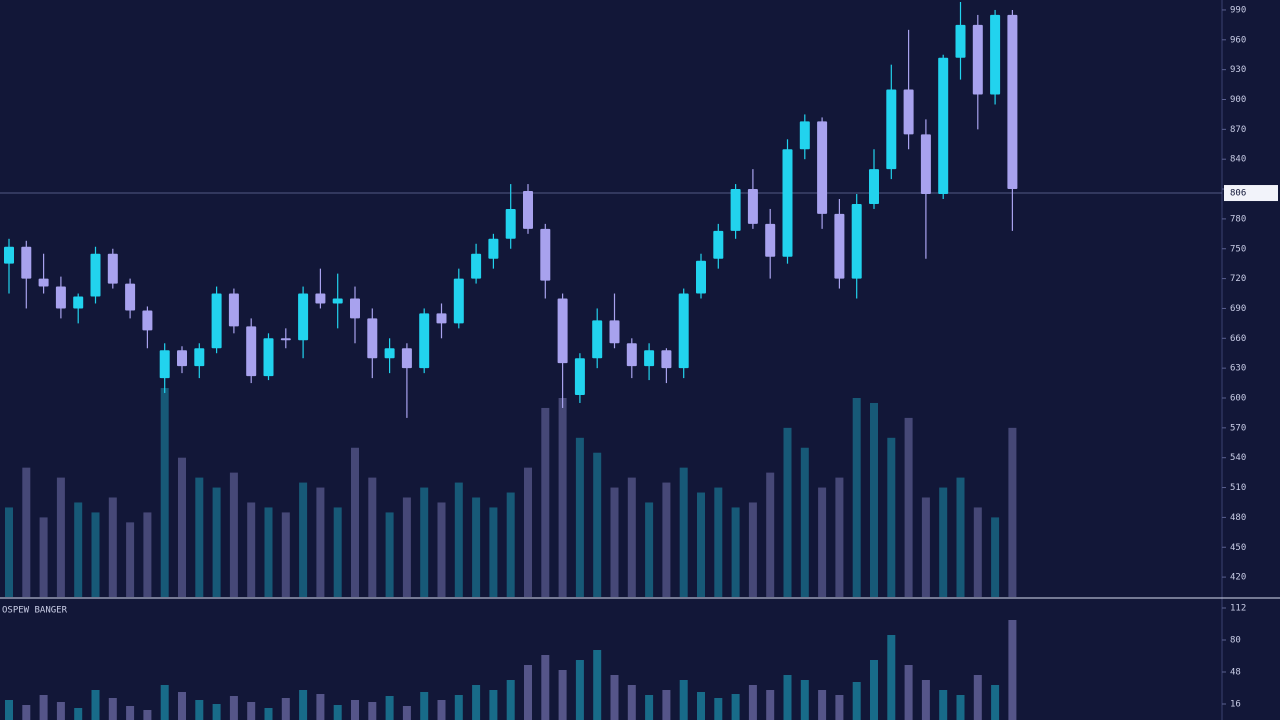 The image size is (1280, 720). What do you see at coordinates (35, 611) in the screenshot?
I see `indicator-title: OSPEW BANGER` at bounding box center [35, 611].